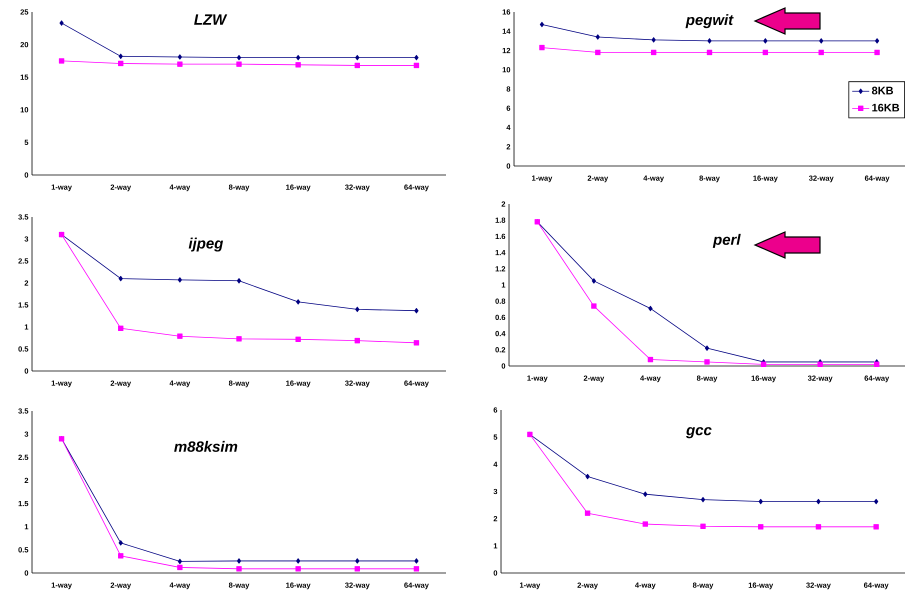 The height and width of the screenshot is (597, 914). What do you see at coordinates (206, 446) in the screenshot?
I see `text: m88ksim` at bounding box center [206, 446].